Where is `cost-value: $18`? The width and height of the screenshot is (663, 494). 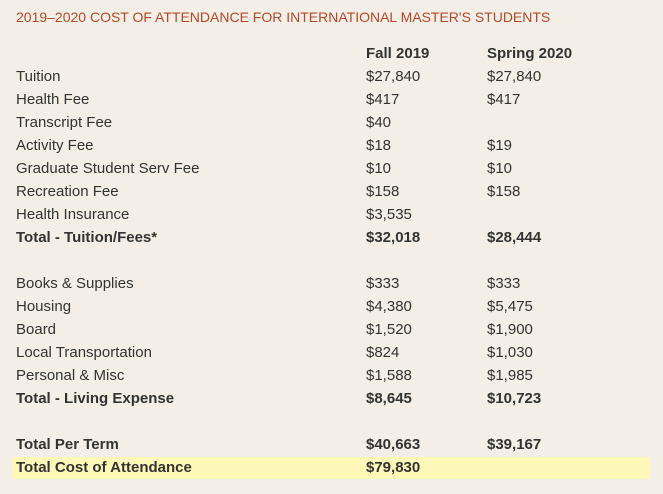
cost-value: $18 is located at coordinates (379, 145).